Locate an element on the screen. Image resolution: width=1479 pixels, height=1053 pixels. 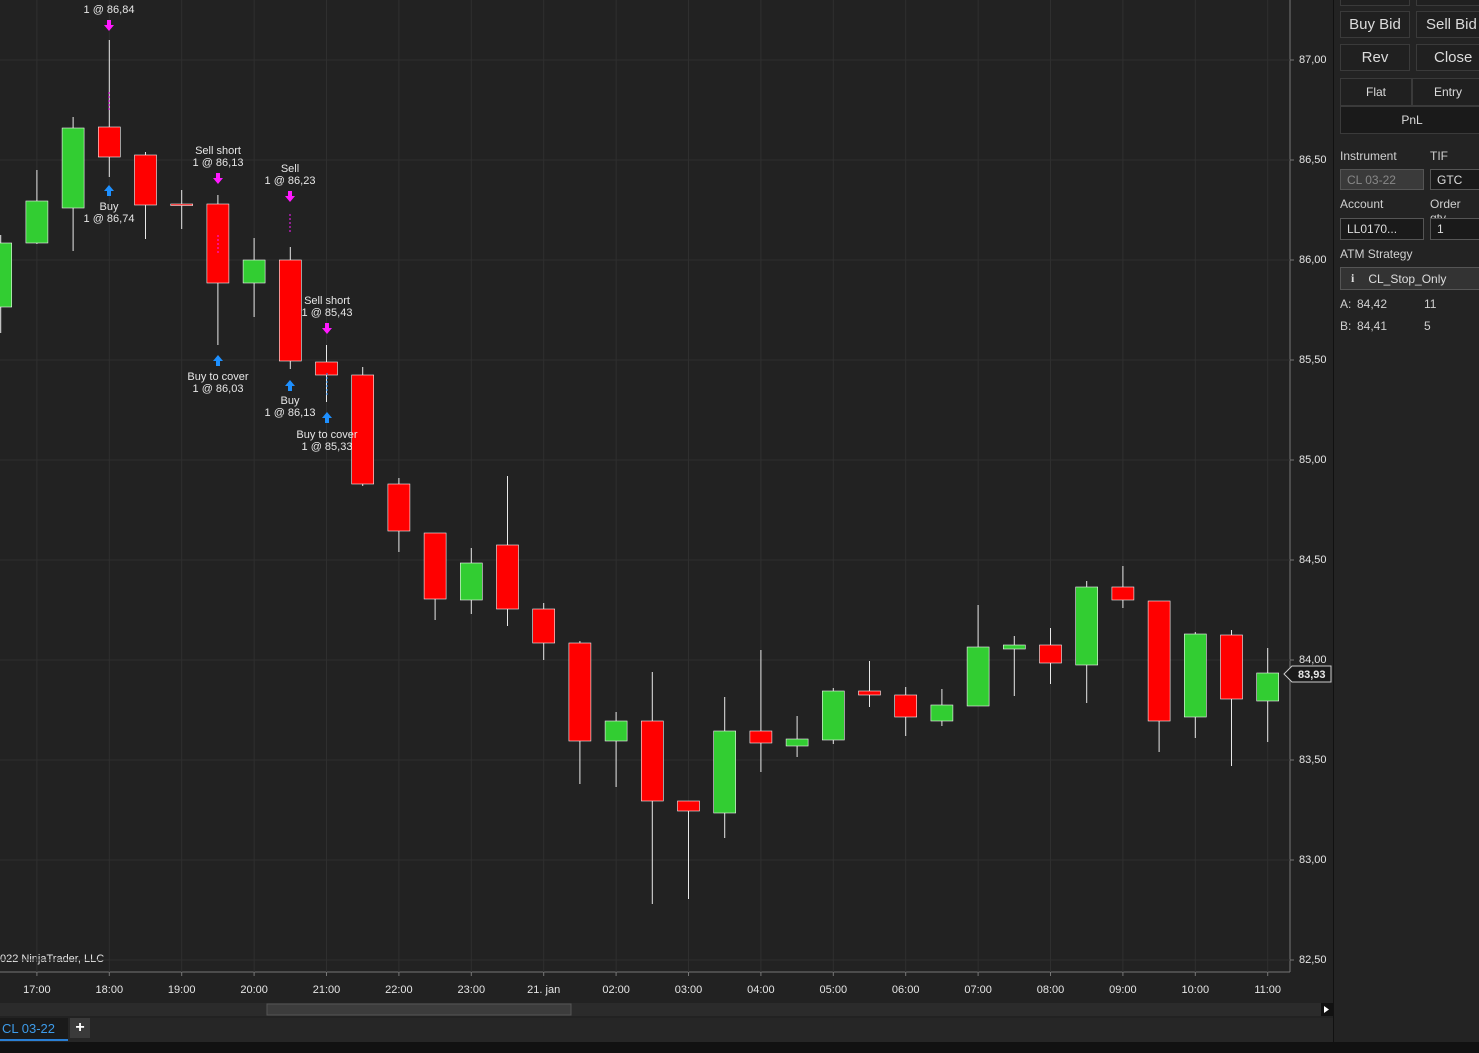
x-tick-label: 19:00 is located at coordinates (182, 990).